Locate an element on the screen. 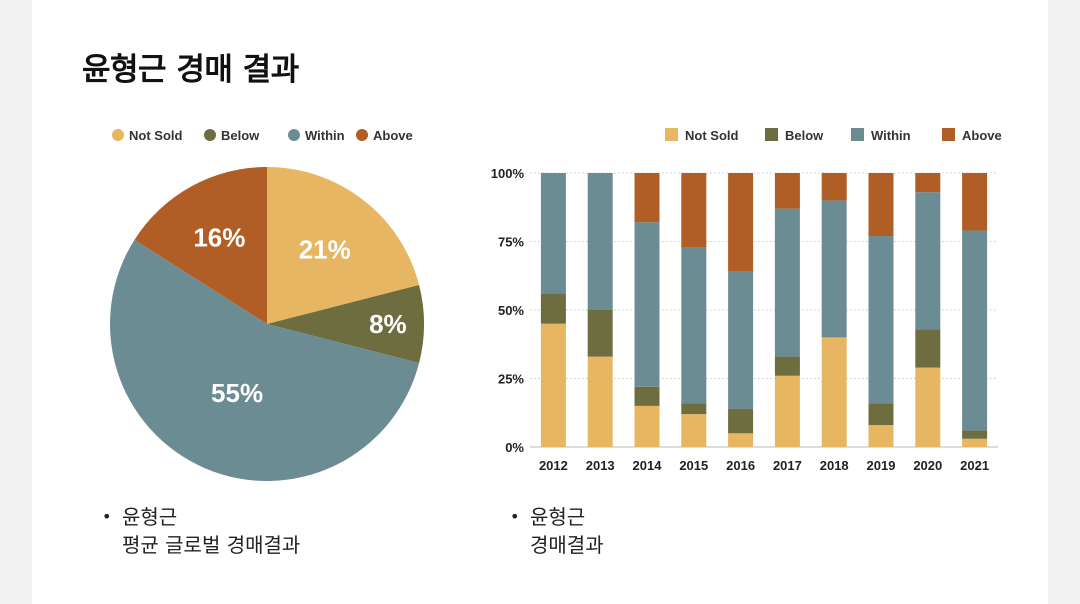 The width and height of the screenshot is (1080, 604). y-tick-label: 50% is located at coordinates (511, 310).